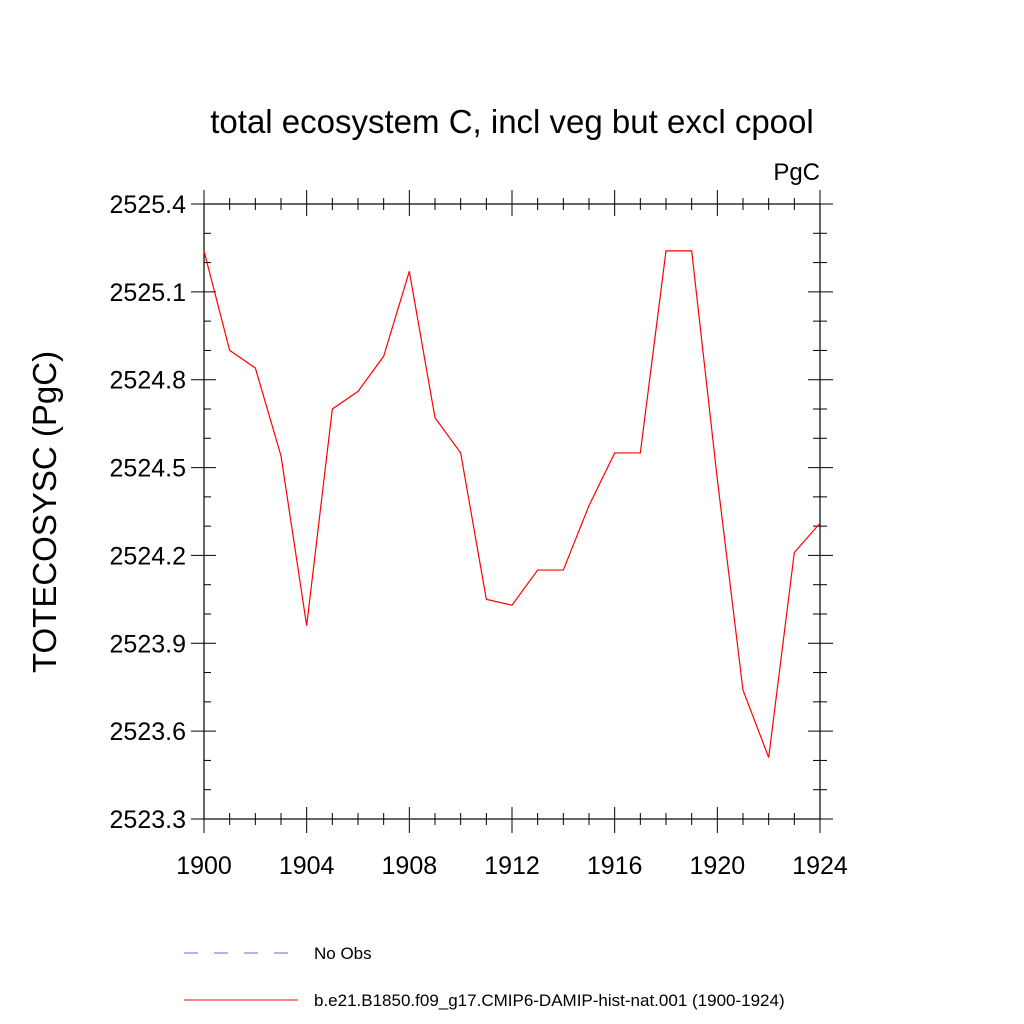  I want to click on x-tick-label: 1912, so click(512, 866).